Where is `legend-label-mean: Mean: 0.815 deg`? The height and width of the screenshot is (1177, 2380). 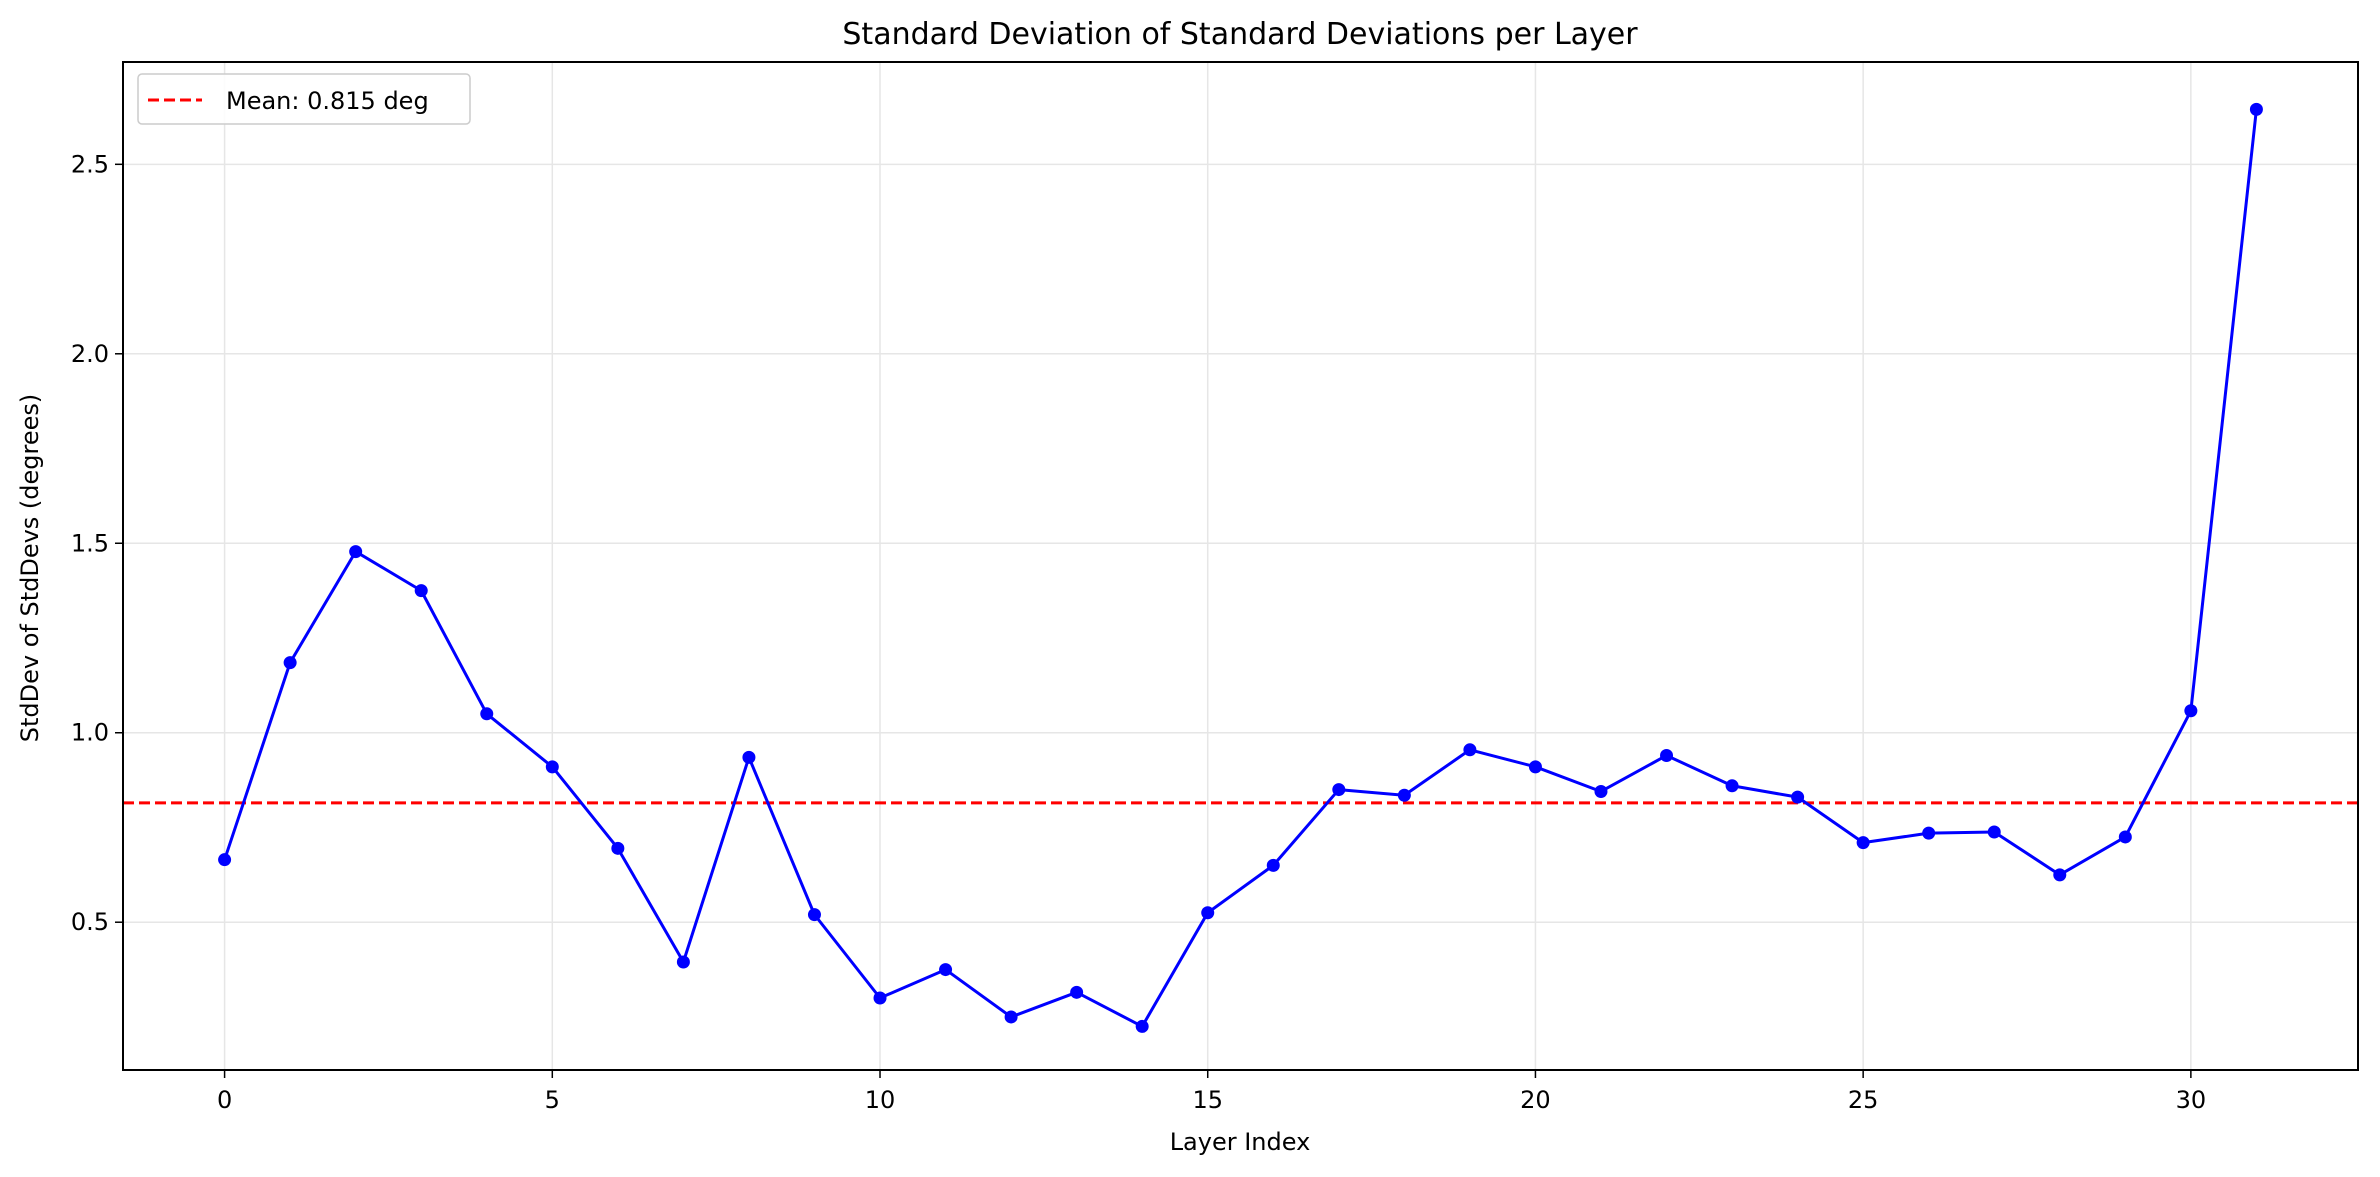 legend-label-mean: Mean: 0.815 deg is located at coordinates (327, 101).